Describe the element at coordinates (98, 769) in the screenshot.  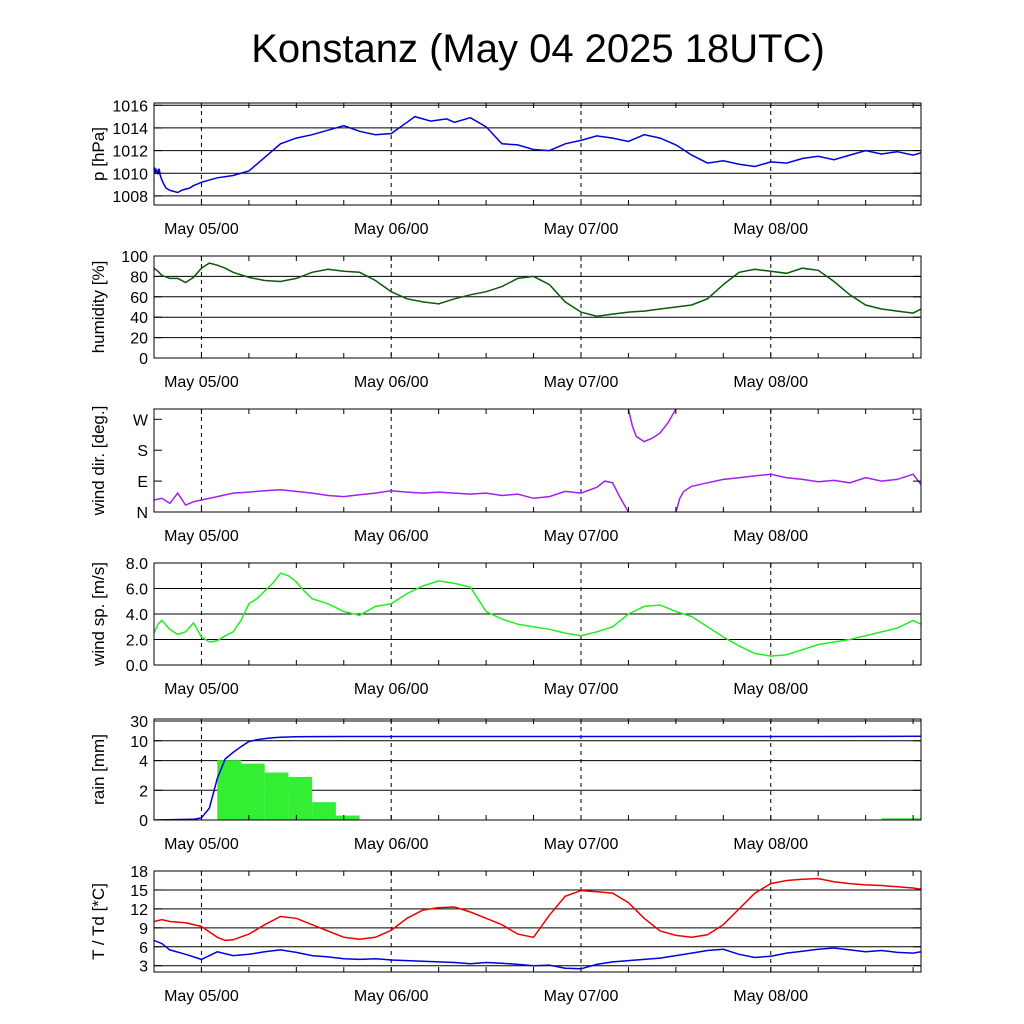
I see `y-axis-label: rain [mm]` at that location.